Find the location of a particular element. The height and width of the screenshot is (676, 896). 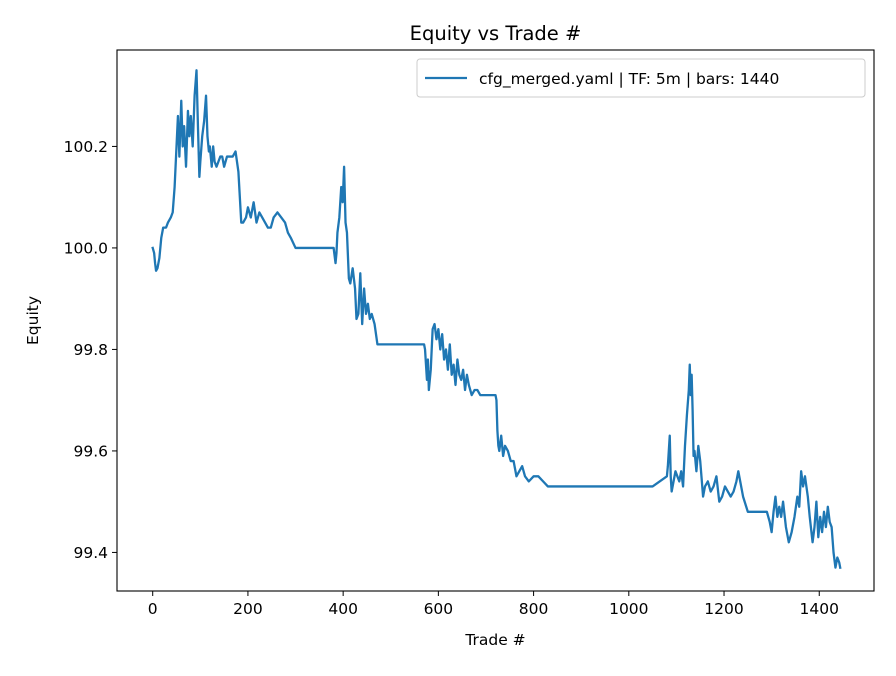

chart-title: Equity vs Trade # is located at coordinates (496, 33).